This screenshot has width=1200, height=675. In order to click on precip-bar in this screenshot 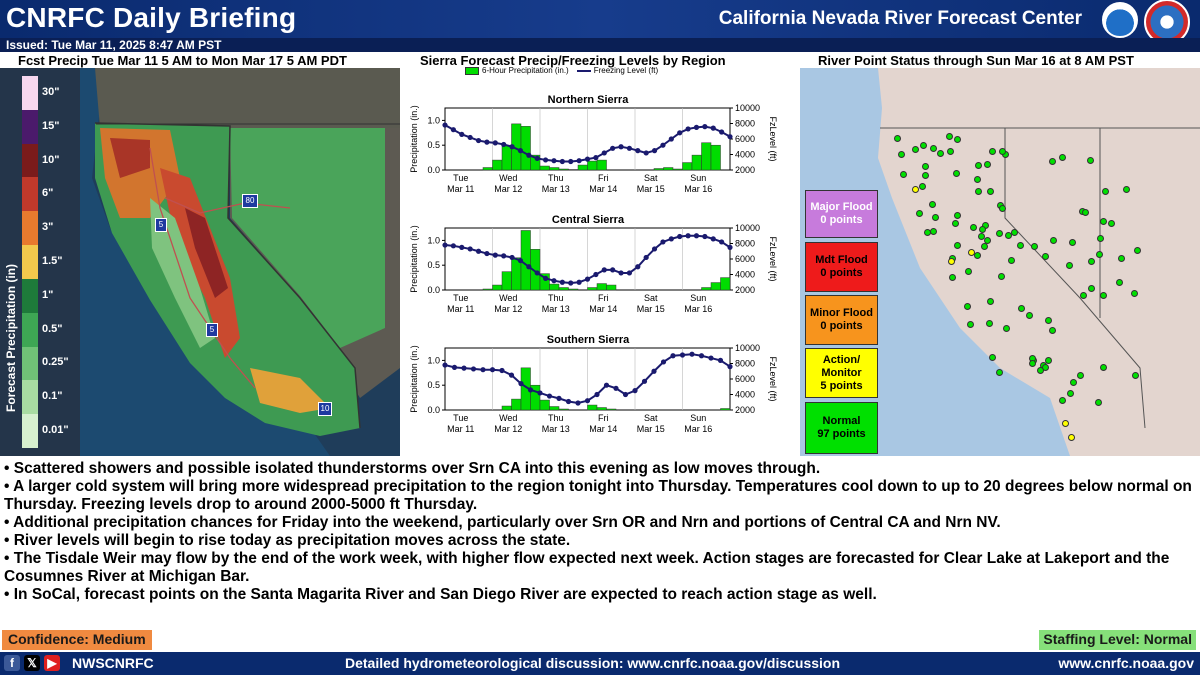, I will do `click(592, 165)`.